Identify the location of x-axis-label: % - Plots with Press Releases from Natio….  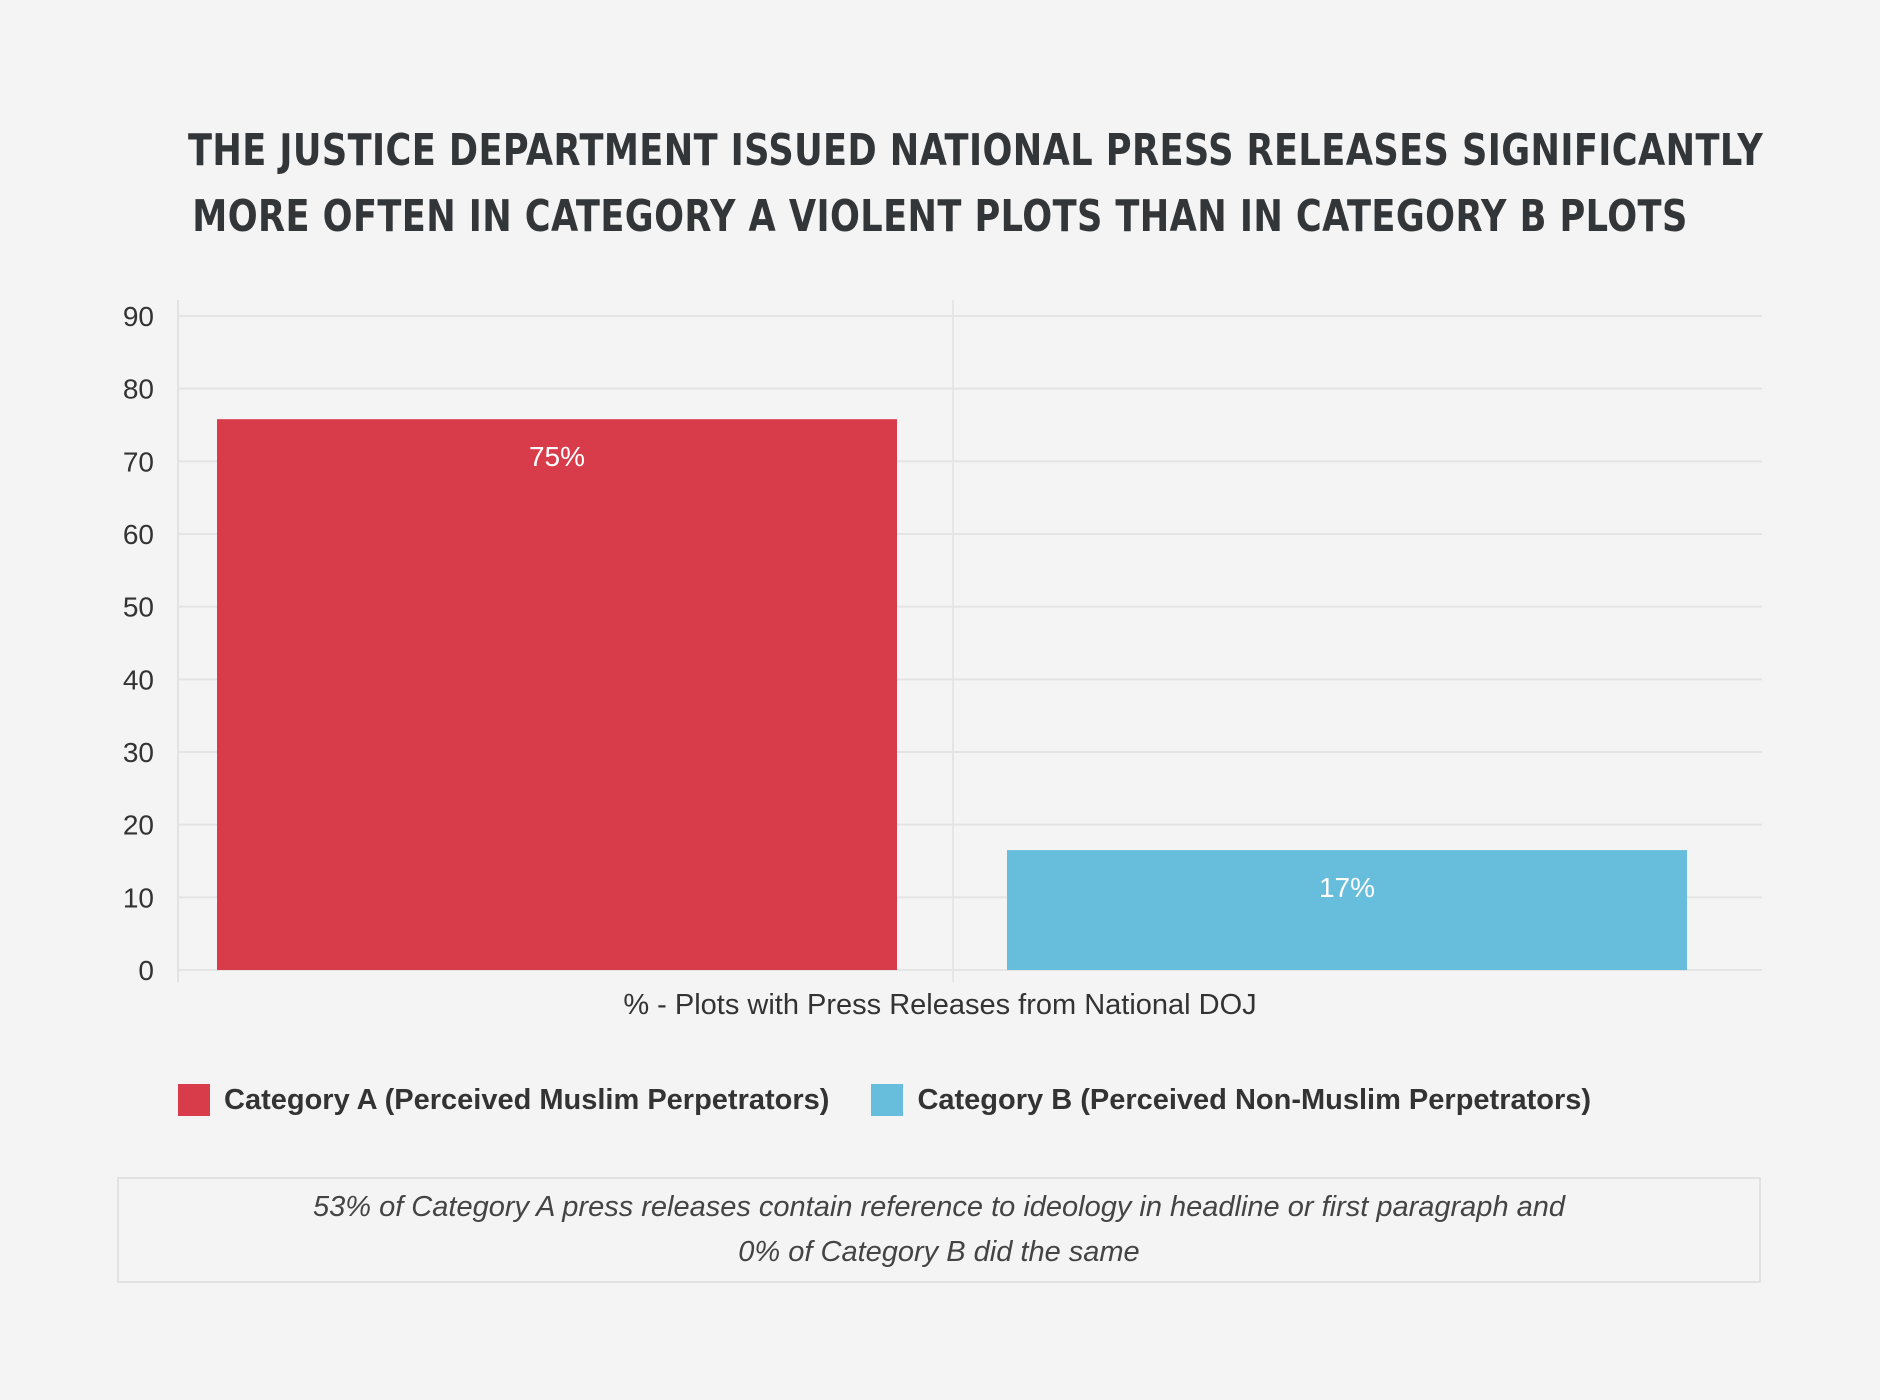
(939, 1005).